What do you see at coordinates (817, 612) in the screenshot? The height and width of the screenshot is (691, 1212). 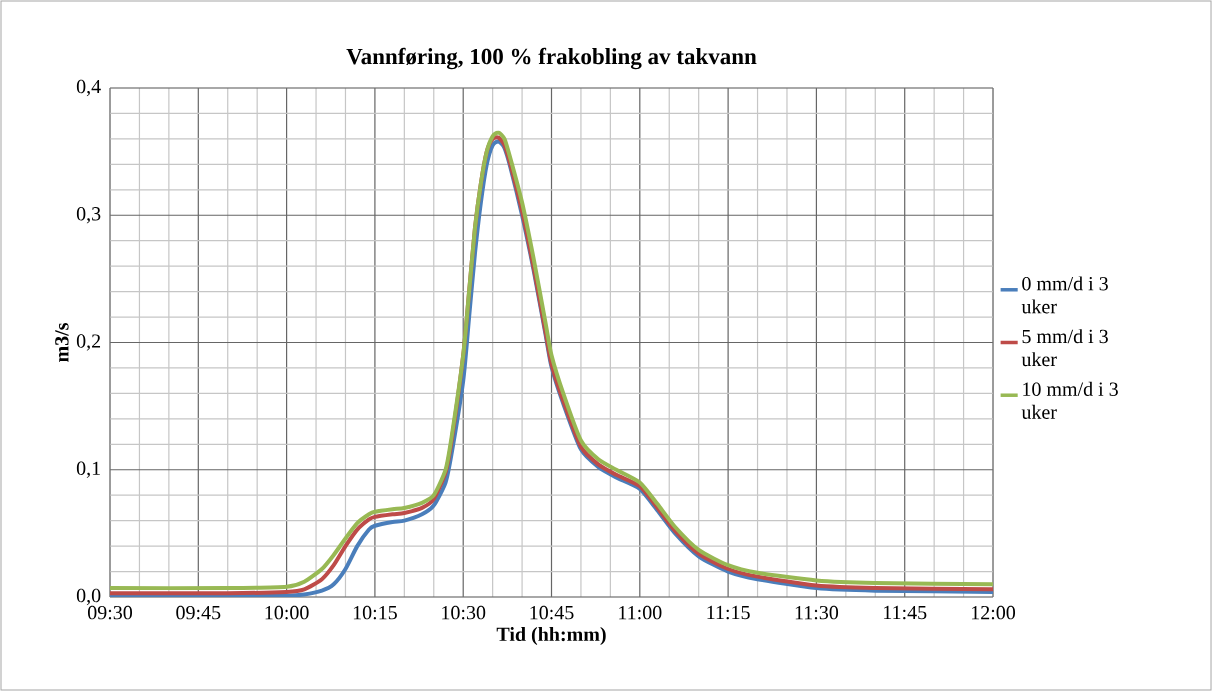 I see `x-tick-label: 11:30` at bounding box center [817, 612].